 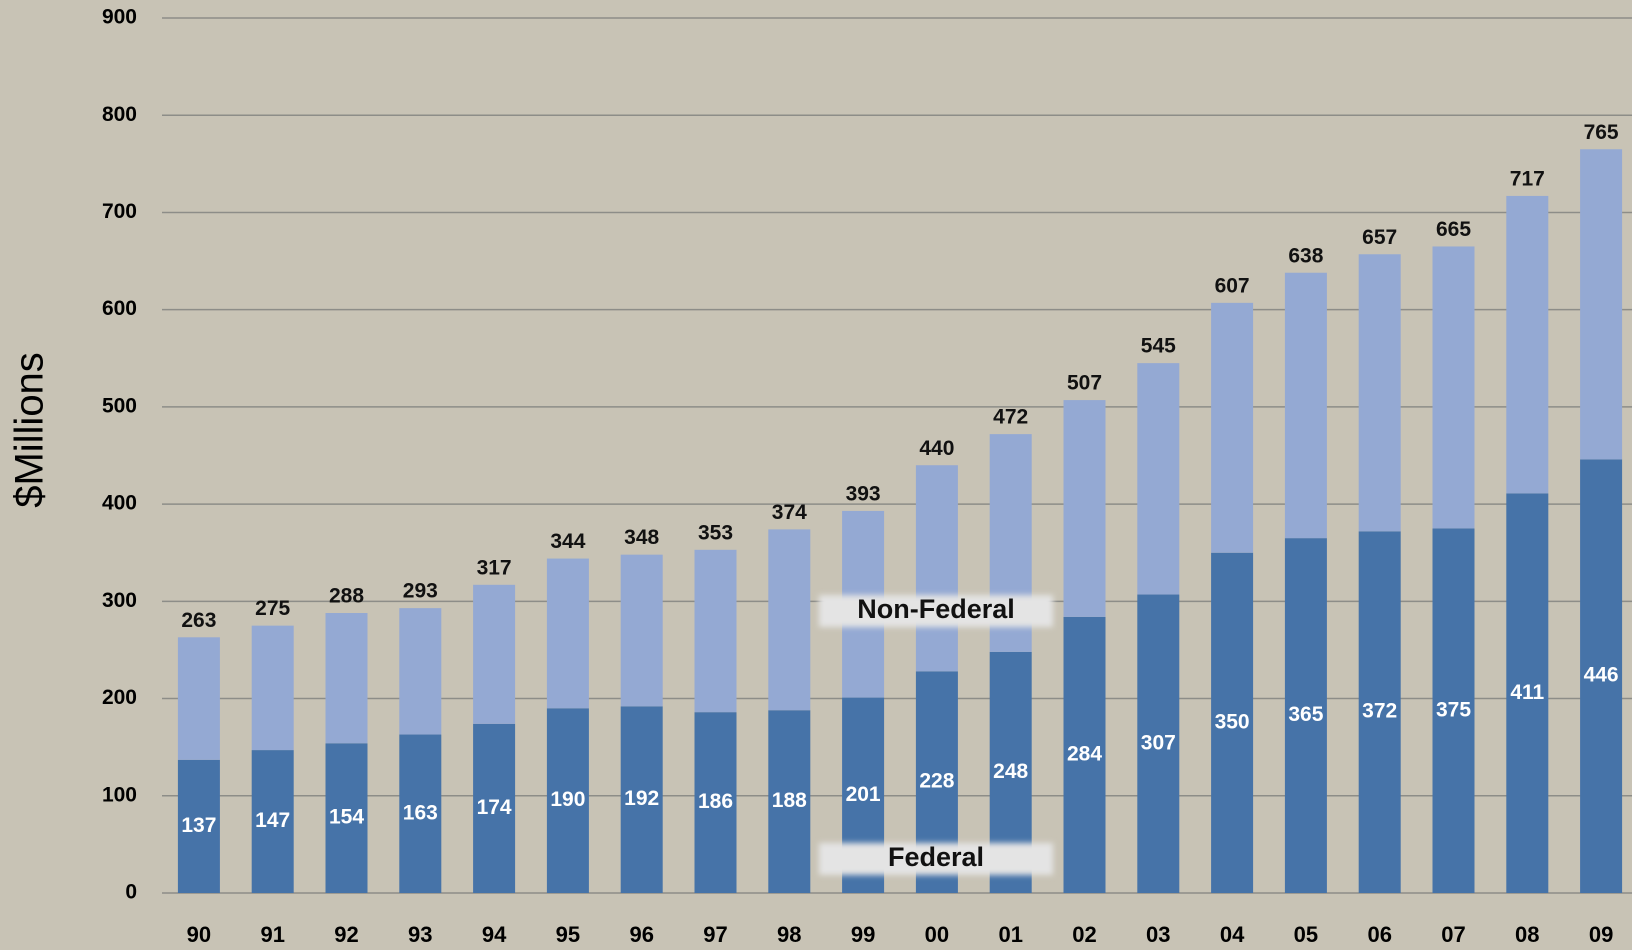 What do you see at coordinates (863, 493) in the screenshot?
I see `total-label: 393` at bounding box center [863, 493].